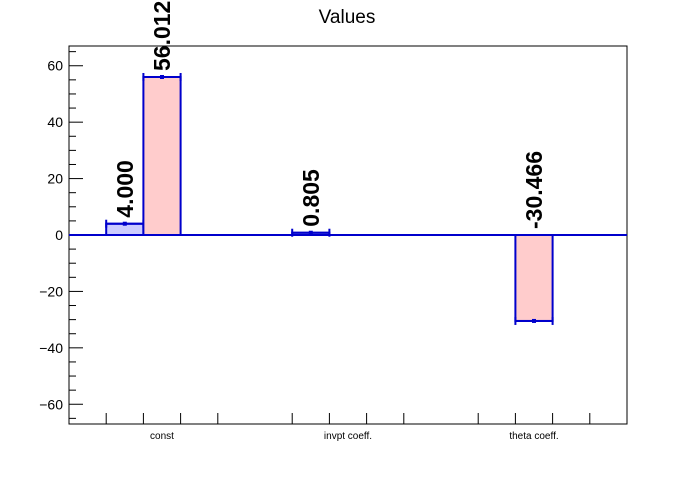 The width and height of the screenshot is (696, 477). Describe the element at coordinates (162, 436) in the screenshot. I see `x-tick-label: const` at that location.